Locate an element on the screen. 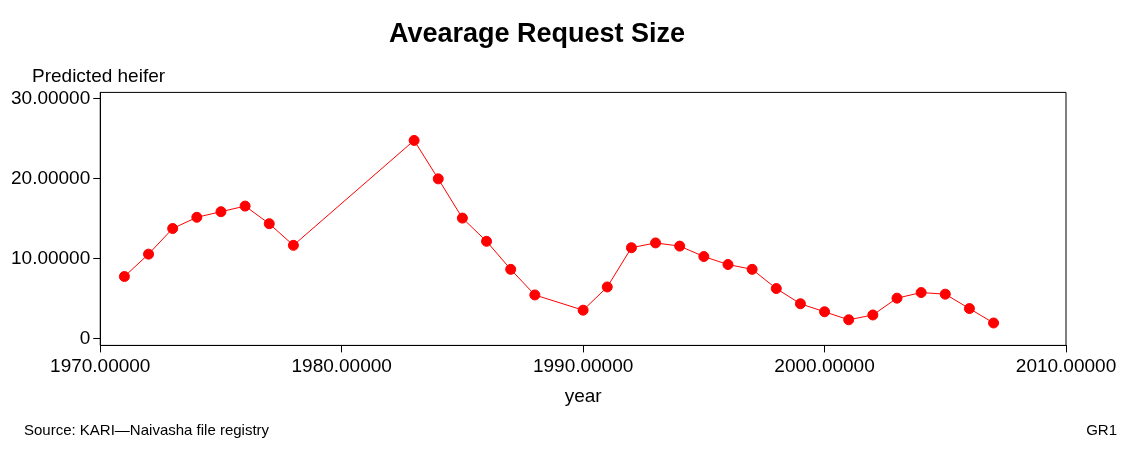 The width and height of the screenshot is (1129, 450). y-tick-label: 30.00000 is located at coordinates (51, 98).